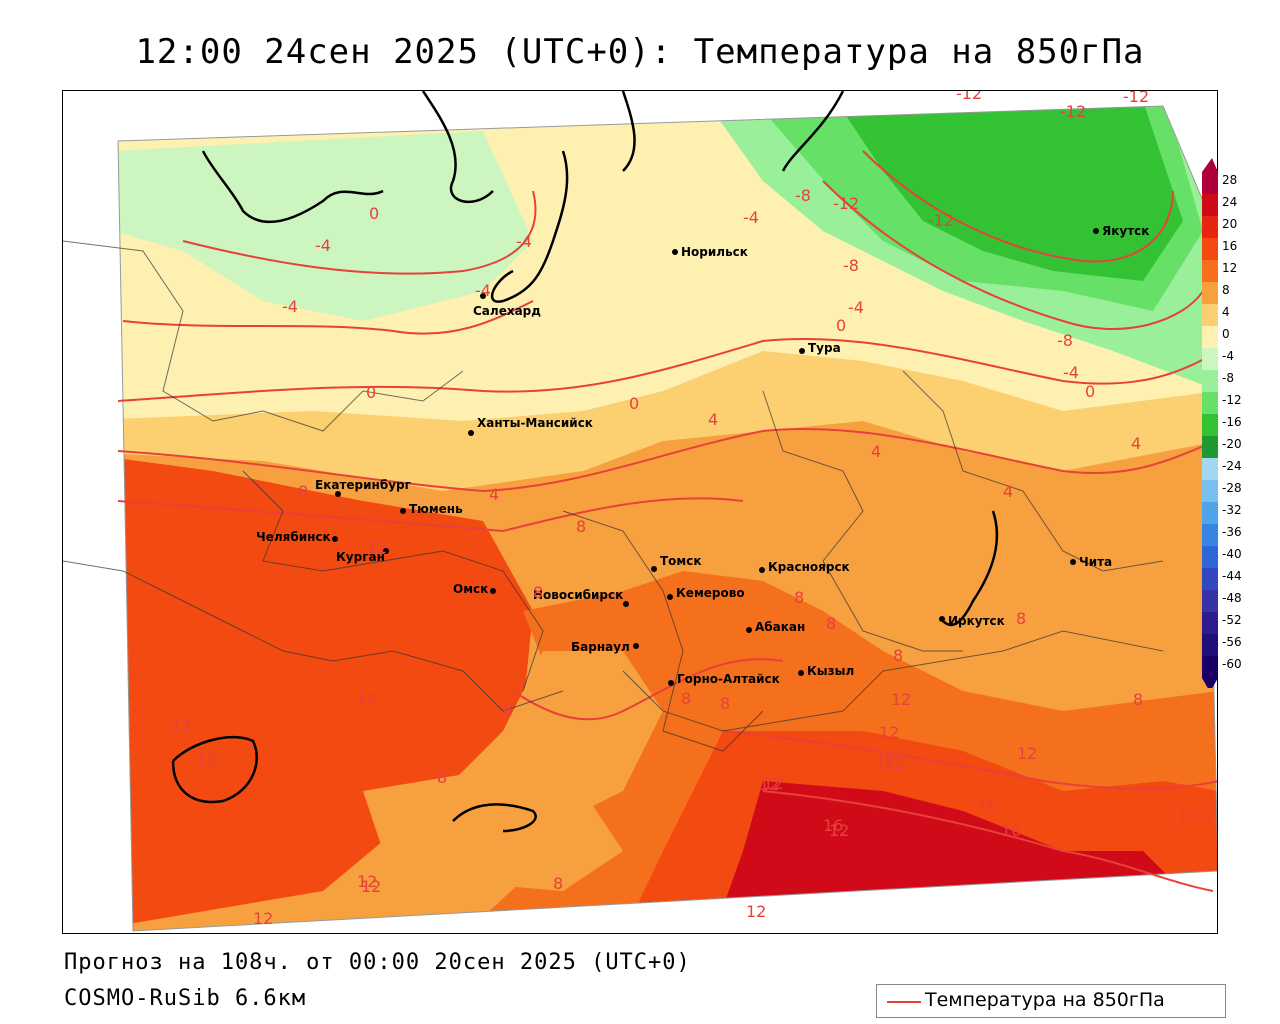 This screenshot has width=1280, height=1024. I want to click on model-caption: COSMO-RuSib 6.6км, so click(185, 998).